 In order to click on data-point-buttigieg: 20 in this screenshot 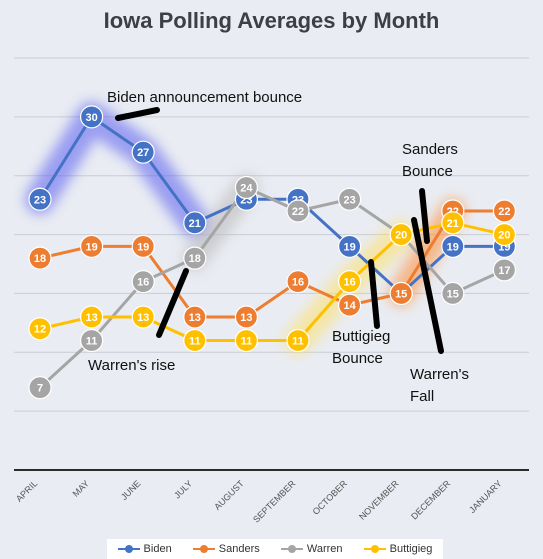, I will do `click(504, 234)`.